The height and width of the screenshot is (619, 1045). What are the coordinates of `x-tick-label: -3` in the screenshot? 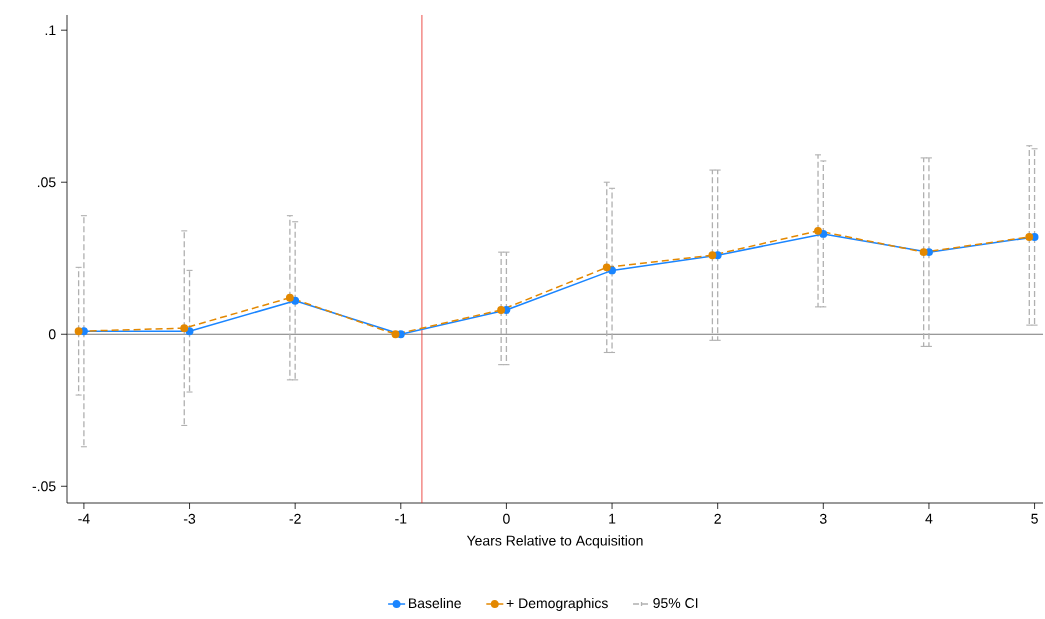 It's located at (189, 518).